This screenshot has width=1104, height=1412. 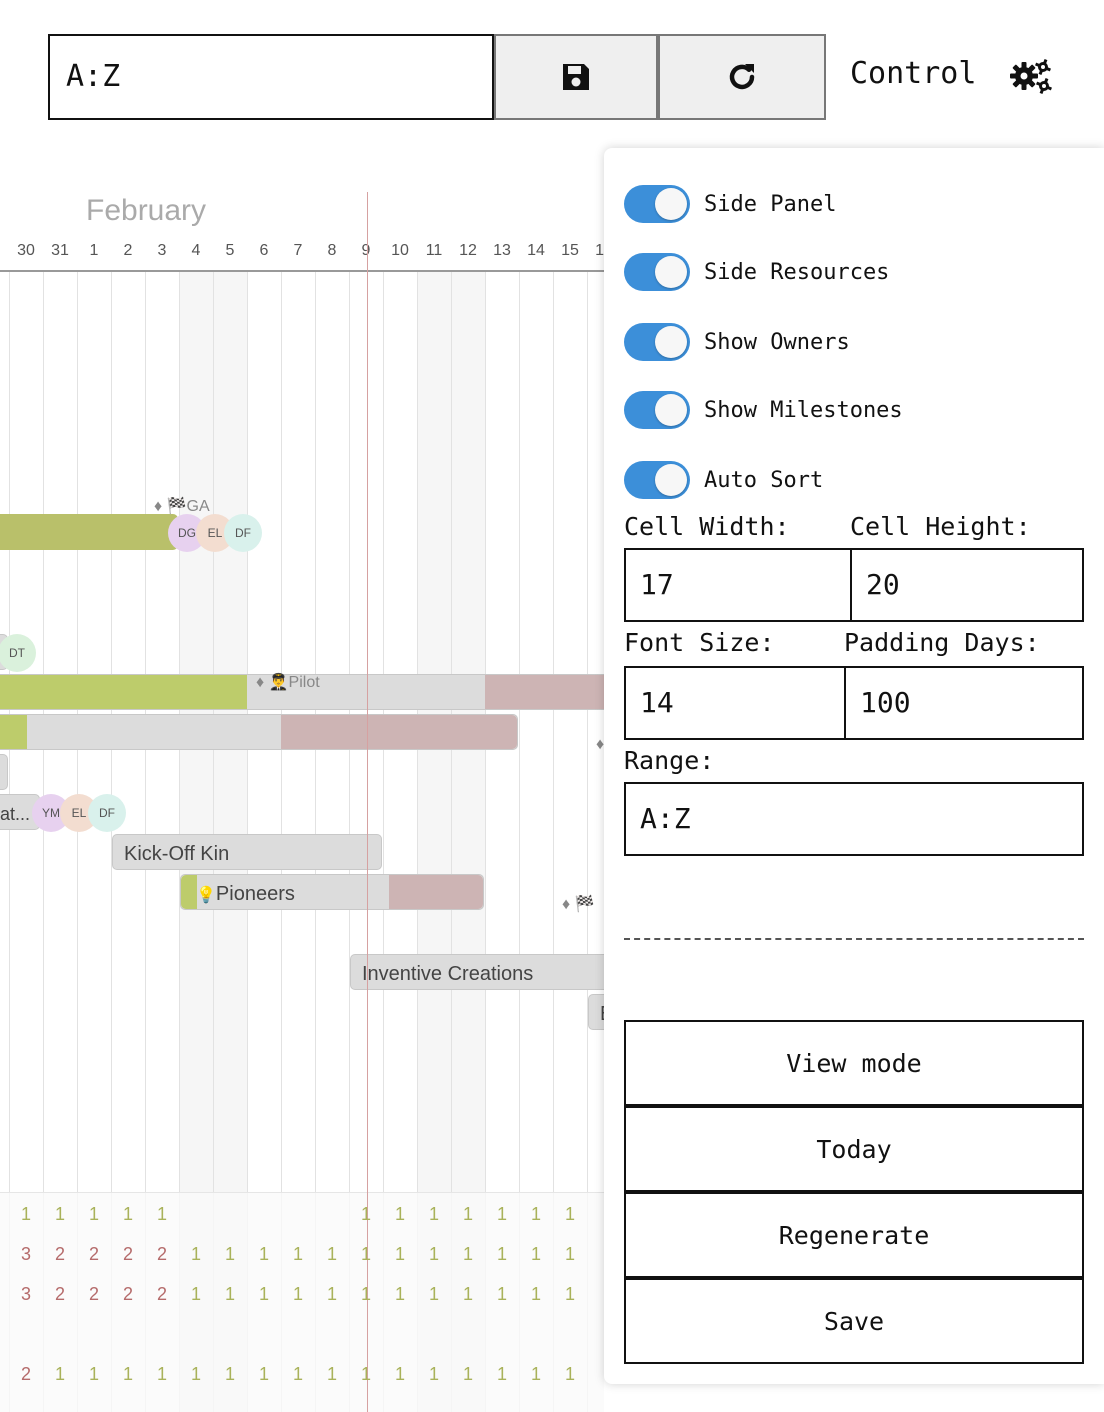 What do you see at coordinates (738, 585) in the screenshot?
I see `cell-width-input: 17` at bounding box center [738, 585].